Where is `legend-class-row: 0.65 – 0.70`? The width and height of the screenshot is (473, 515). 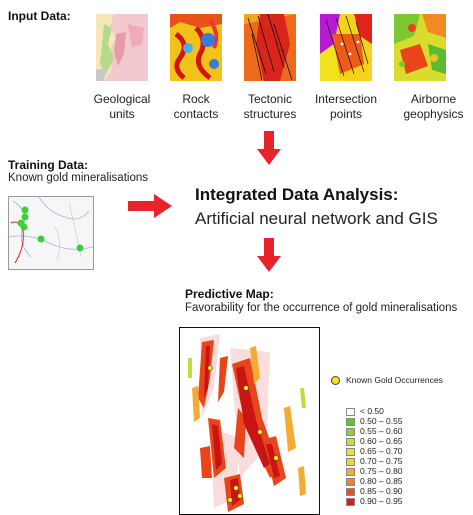
legend-class-row: 0.65 – 0.70 is located at coordinates (374, 451).